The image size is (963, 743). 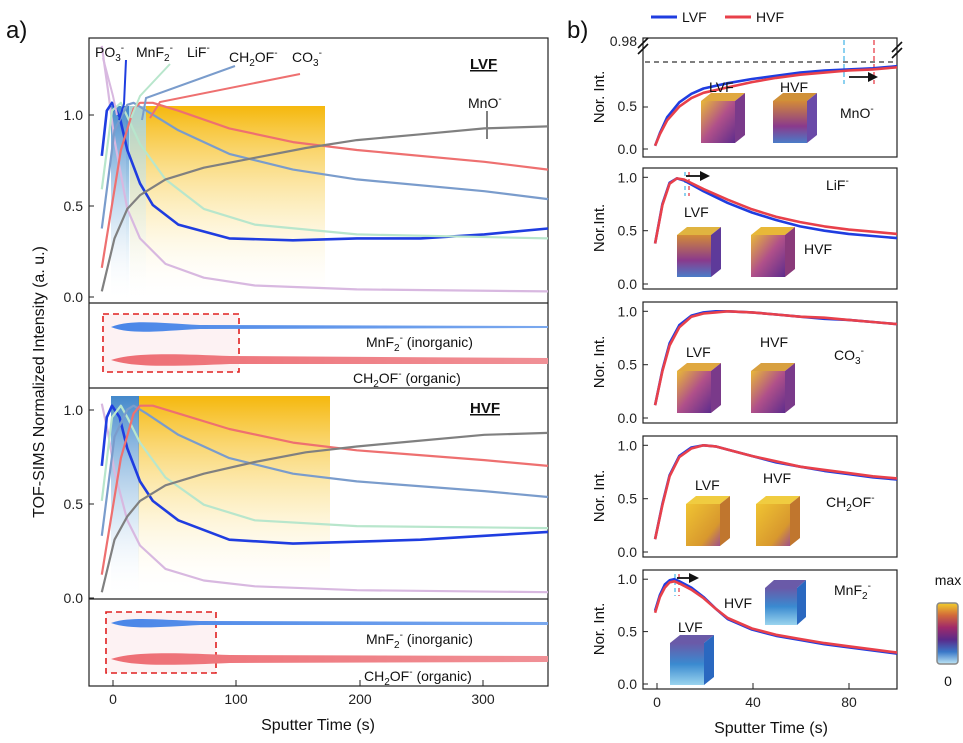 I want to click on mno-shift-arrow, so click(x=863, y=77).